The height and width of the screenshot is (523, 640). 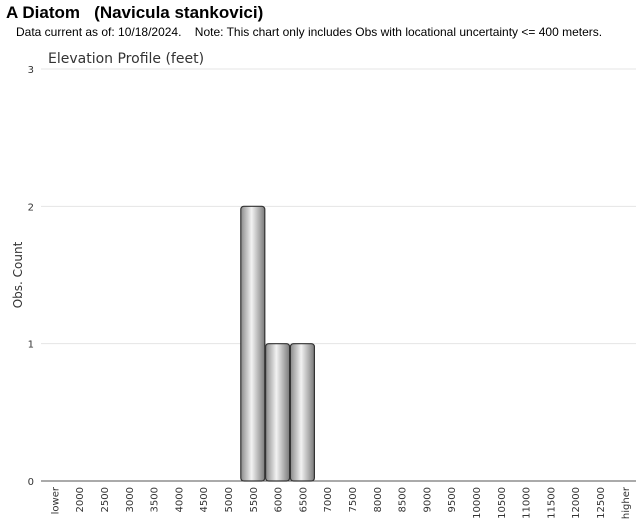 What do you see at coordinates (328, 499) in the screenshot?
I see `x-tick-label: 7000` at bounding box center [328, 499].